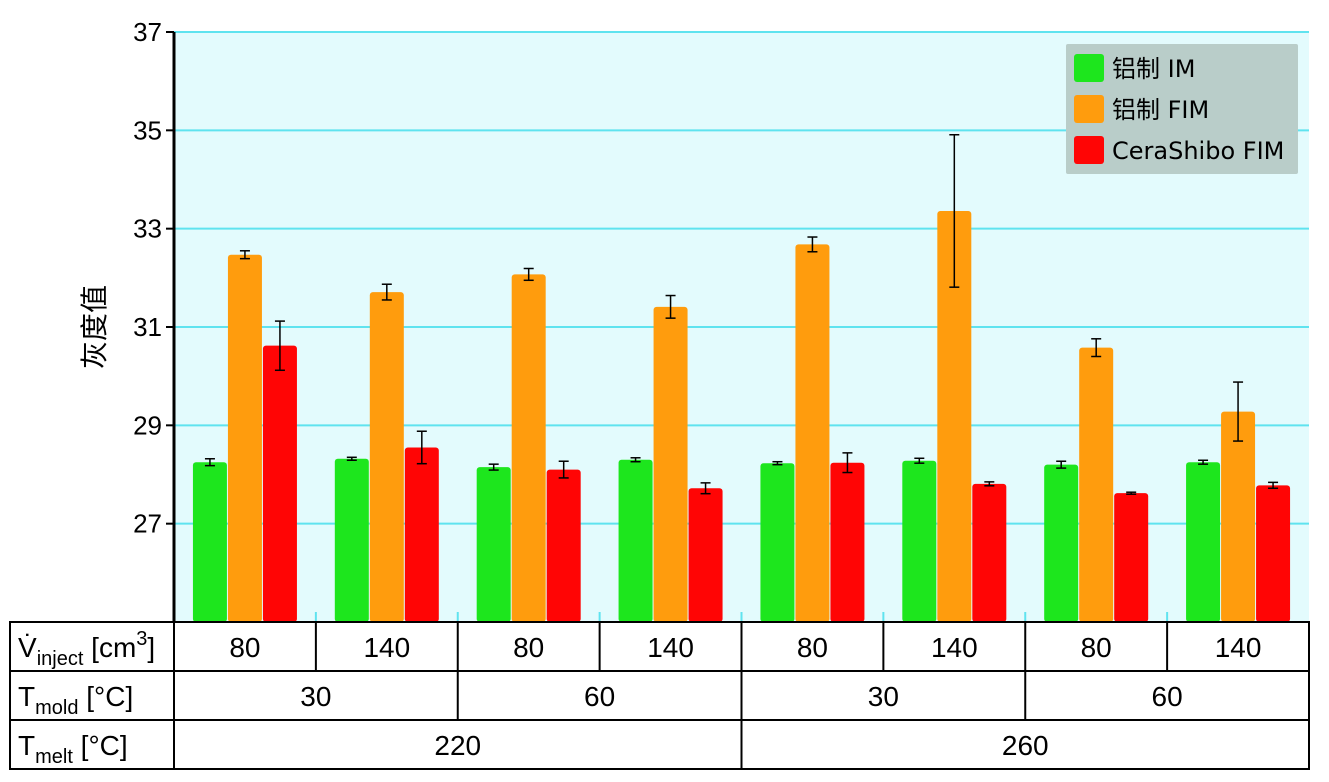 The image size is (1329, 782). I want to click on legend-label: 铝制 FIM, so click(1160, 110).